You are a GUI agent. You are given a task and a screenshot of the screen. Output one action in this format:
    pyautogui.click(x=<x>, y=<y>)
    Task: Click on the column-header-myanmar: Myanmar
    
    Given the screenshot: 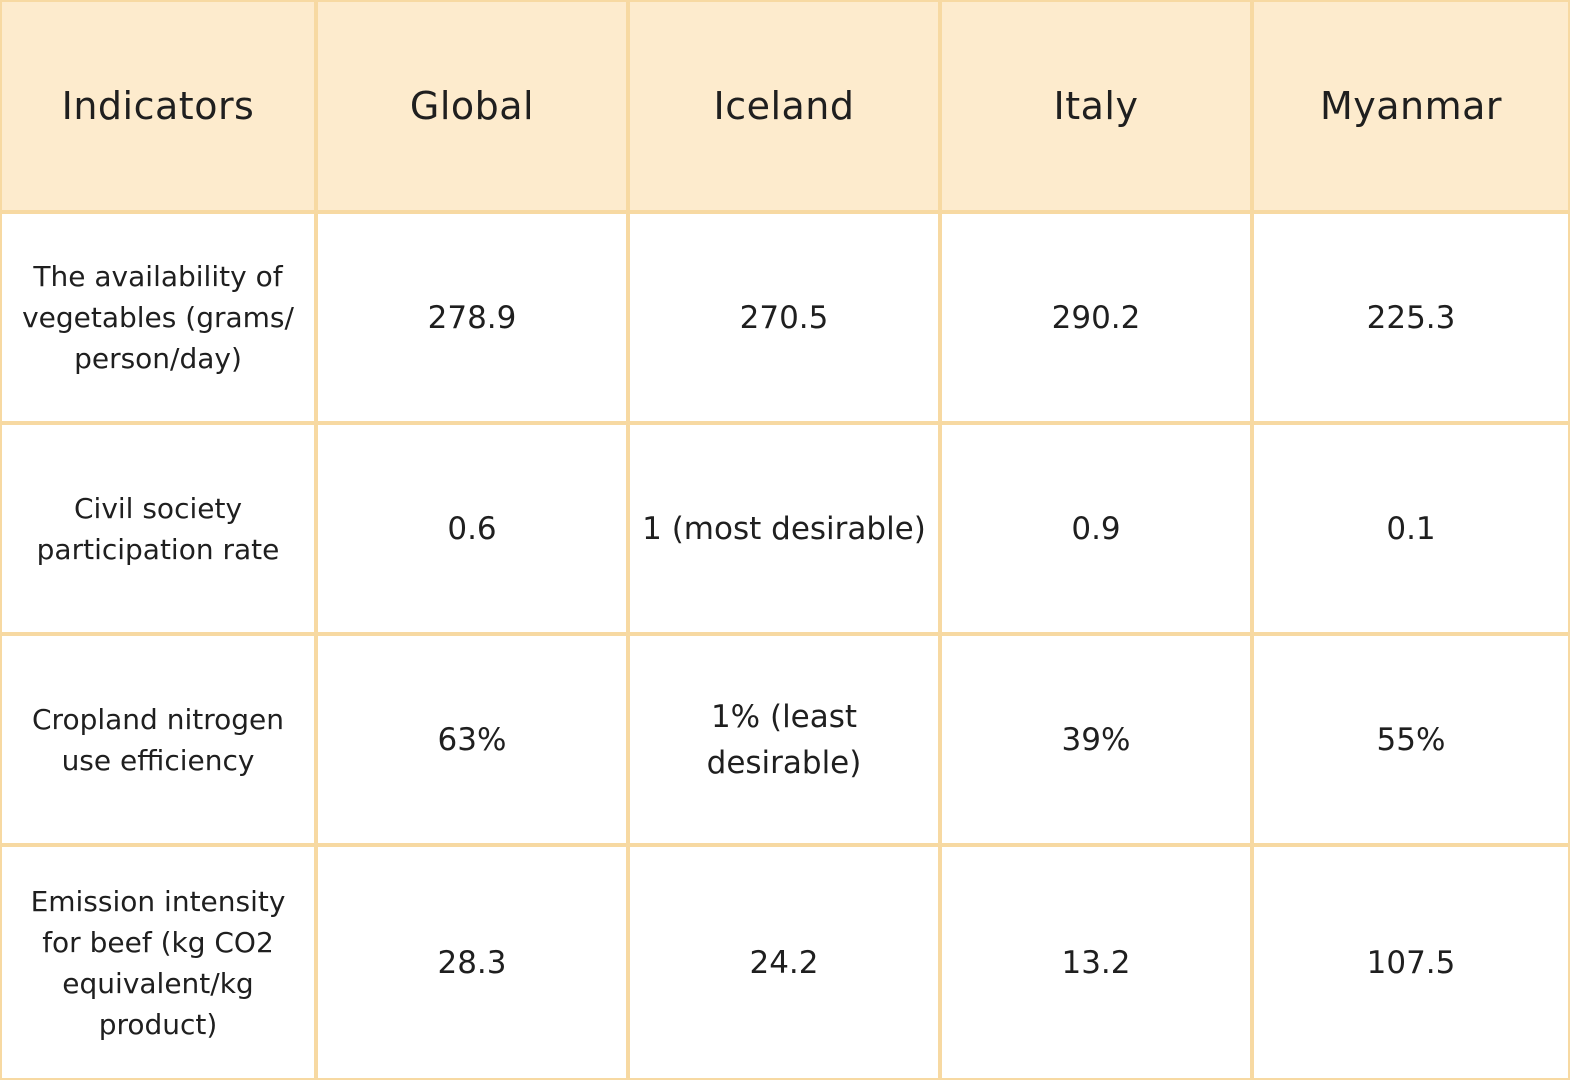 What is the action you would take?
    pyautogui.click(x=1411, y=106)
    